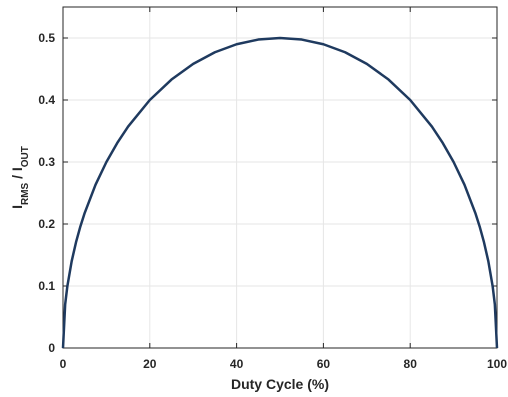  I want to click on y-tick-label: 0.3, so click(46, 162).